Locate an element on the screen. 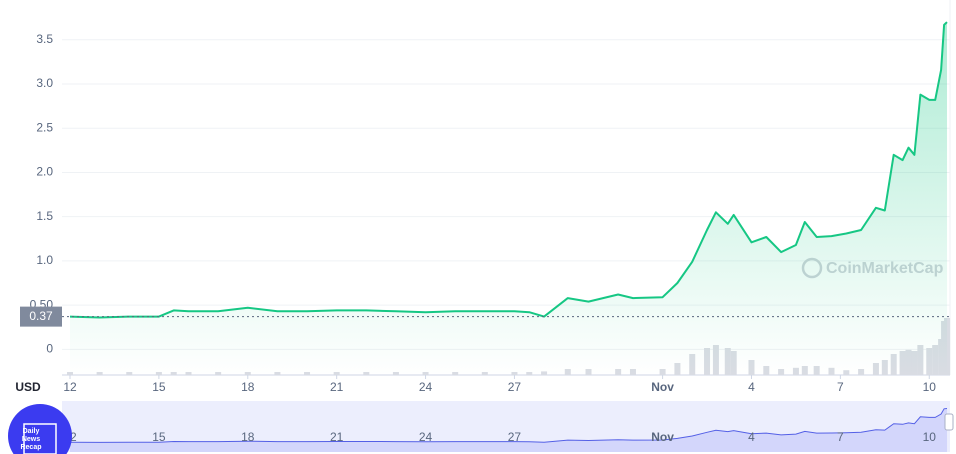  navigator-tick-label: 18 is located at coordinates (248, 437).